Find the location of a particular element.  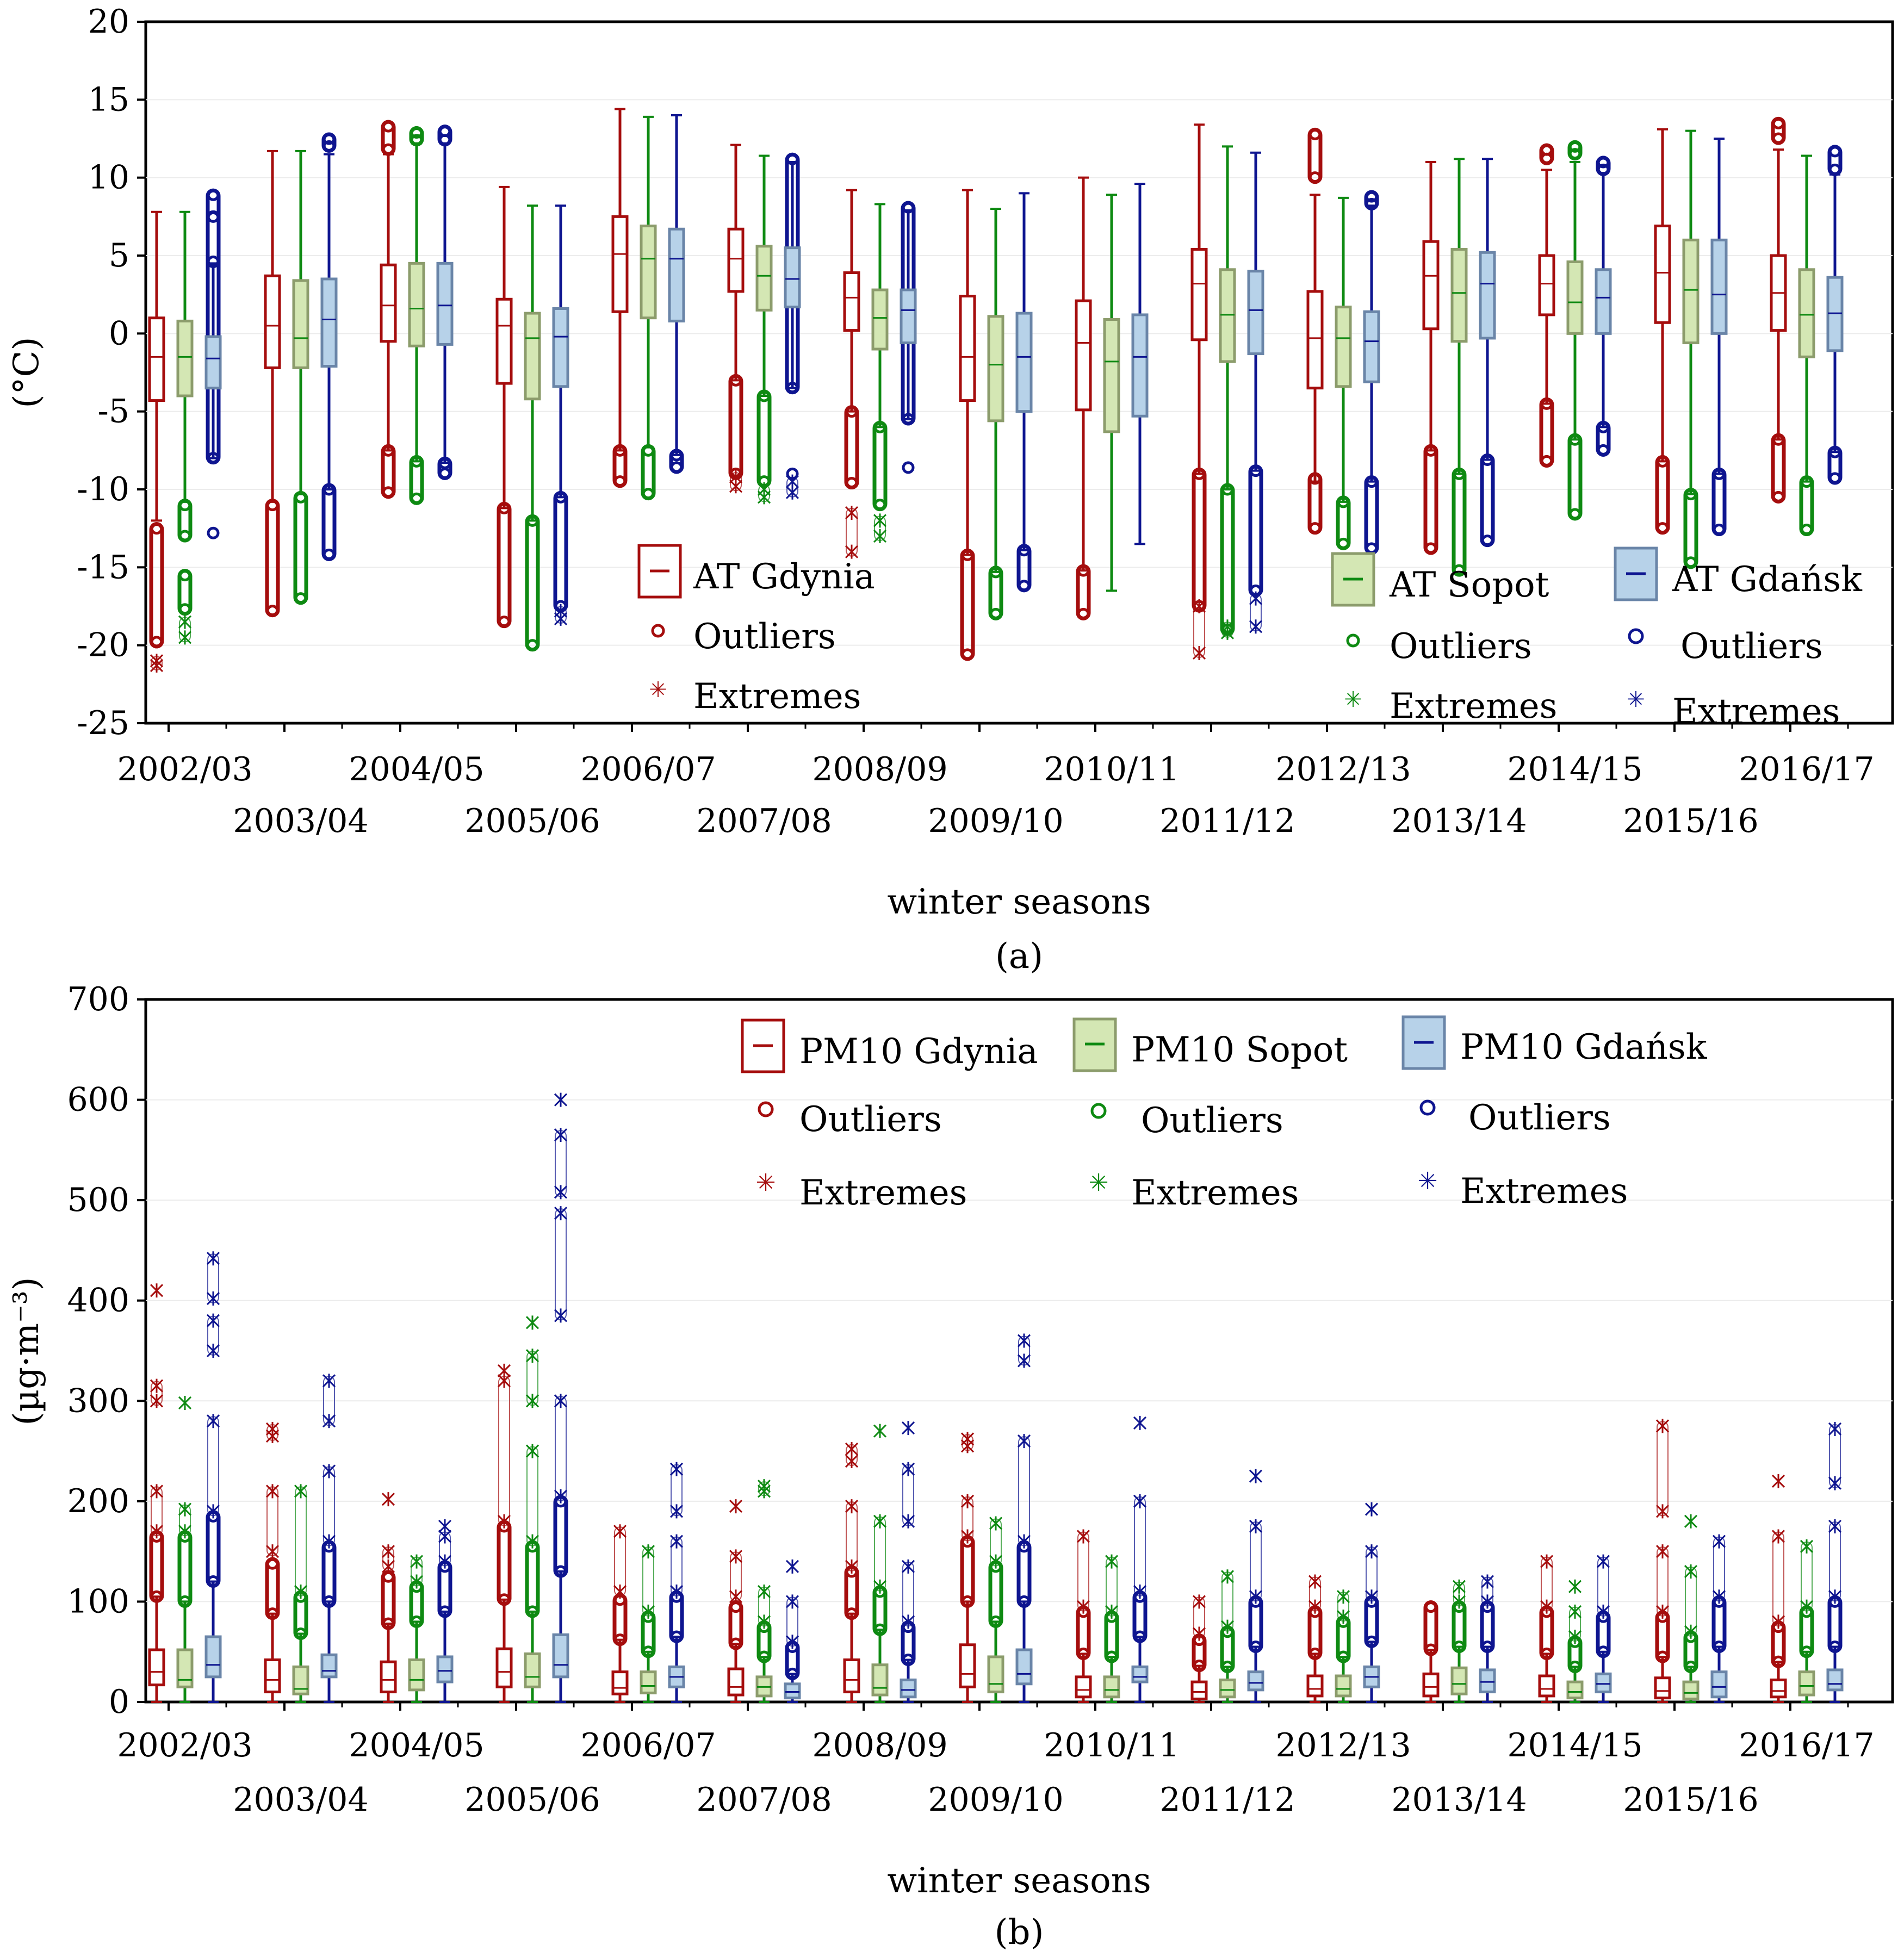

legend-item-pm10-sopot: PM10 Sopot Outliers ✳ Extremes is located at coordinates (1210, 1115).